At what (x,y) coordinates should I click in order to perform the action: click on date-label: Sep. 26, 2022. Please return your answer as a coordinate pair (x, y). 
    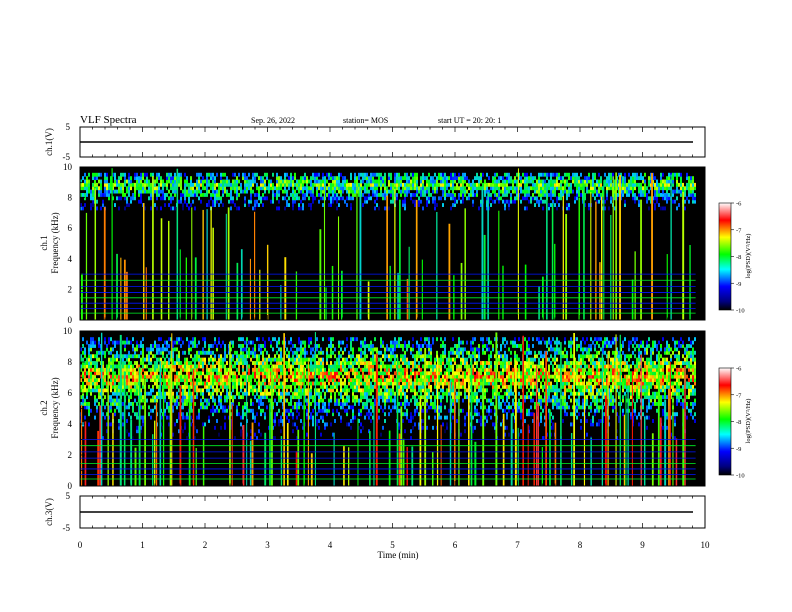
    Looking at the image, I should click on (273, 120).